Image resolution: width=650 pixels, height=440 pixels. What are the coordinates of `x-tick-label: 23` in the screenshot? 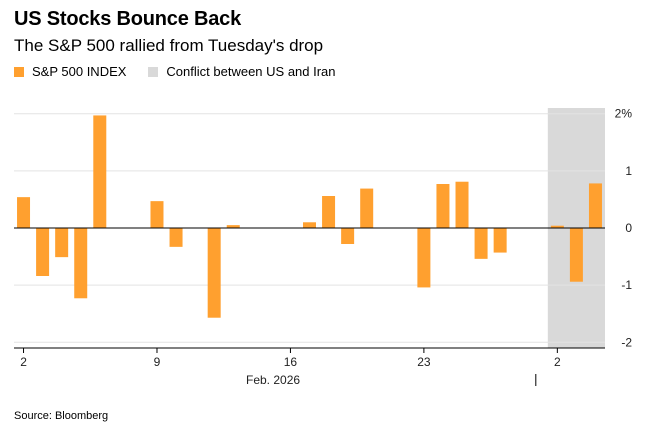 It's located at (424, 362).